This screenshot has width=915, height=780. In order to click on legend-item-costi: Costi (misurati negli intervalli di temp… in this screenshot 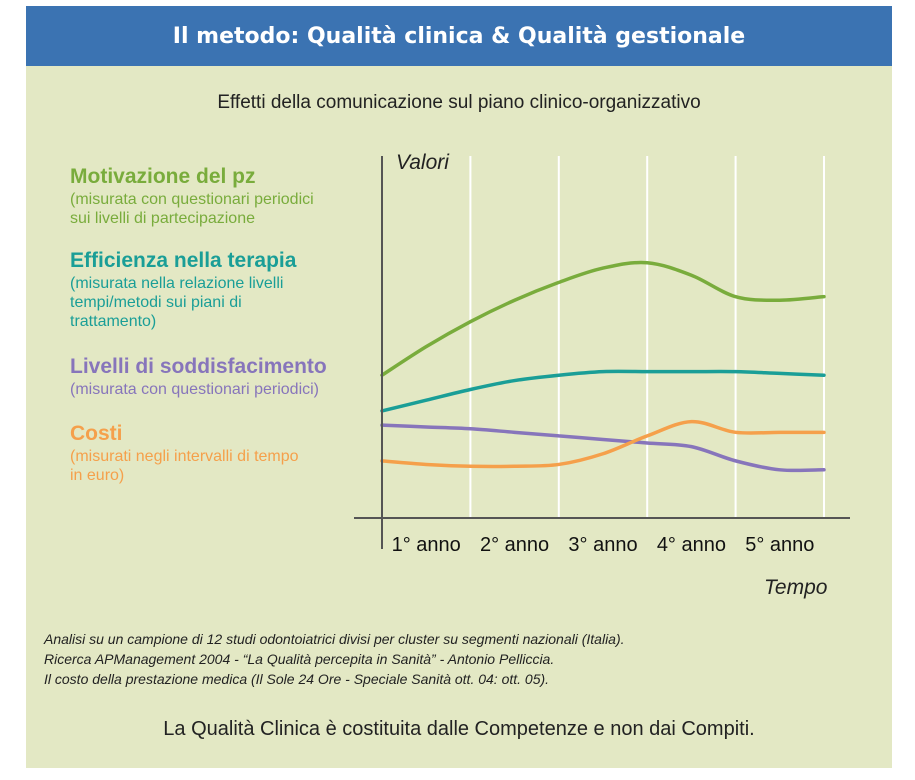, I will do `click(184, 453)`.